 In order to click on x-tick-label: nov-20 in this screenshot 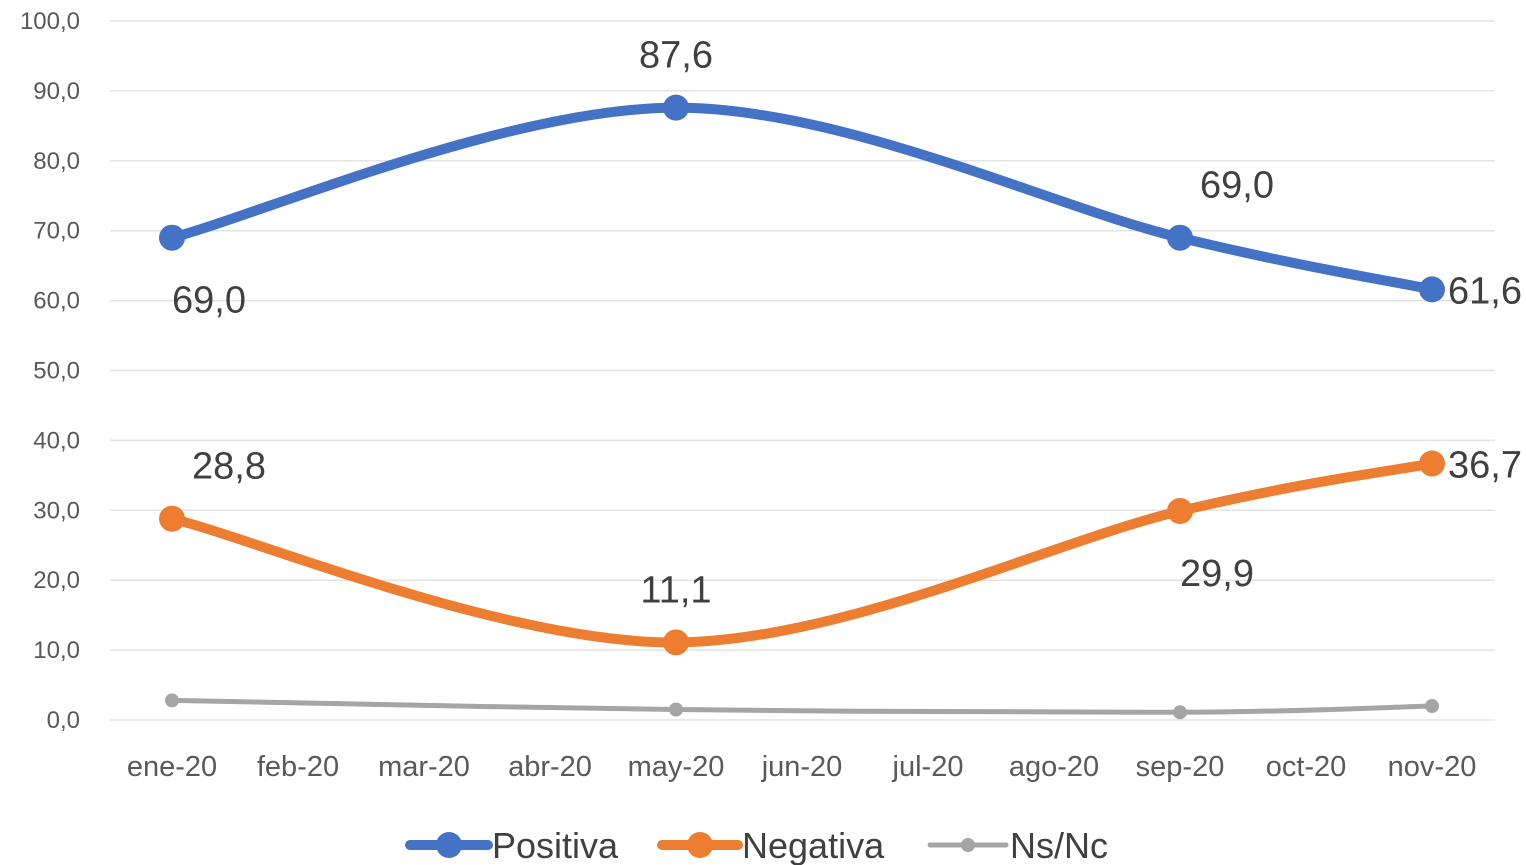, I will do `click(1432, 767)`.